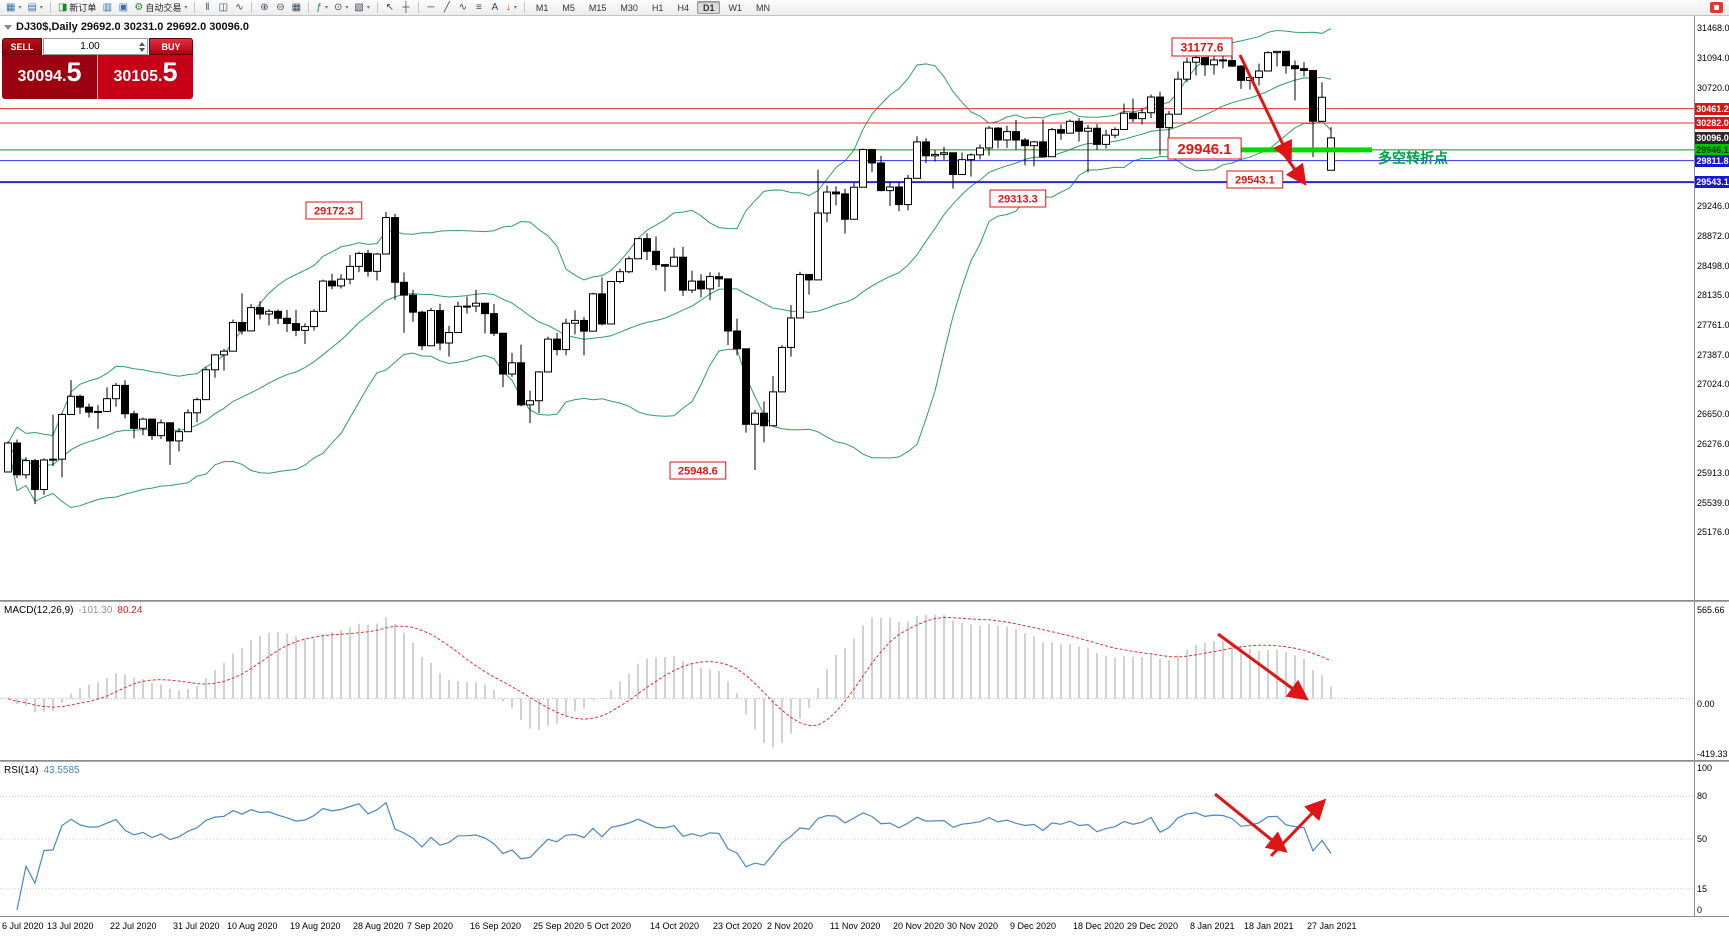 The image size is (1729, 940). I want to click on timeframe-w1-button: W1, so click(735, 7).